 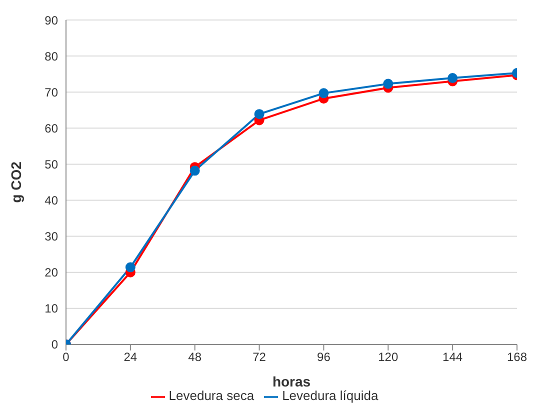 I want to click on y-tick-label: 50, so click(x=51, y=164).